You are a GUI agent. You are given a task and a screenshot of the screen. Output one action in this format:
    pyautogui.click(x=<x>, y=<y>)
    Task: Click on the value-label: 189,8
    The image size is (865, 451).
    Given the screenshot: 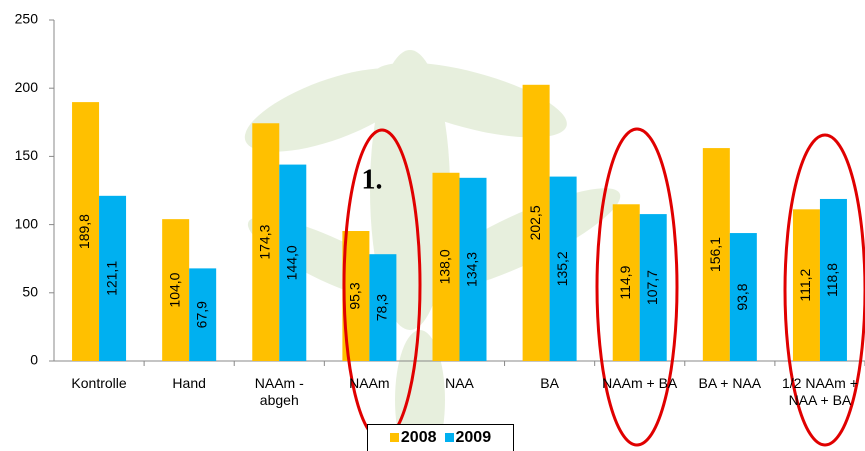 What is the action you would take?
    pyautogui.click(x=84, y=231)
    